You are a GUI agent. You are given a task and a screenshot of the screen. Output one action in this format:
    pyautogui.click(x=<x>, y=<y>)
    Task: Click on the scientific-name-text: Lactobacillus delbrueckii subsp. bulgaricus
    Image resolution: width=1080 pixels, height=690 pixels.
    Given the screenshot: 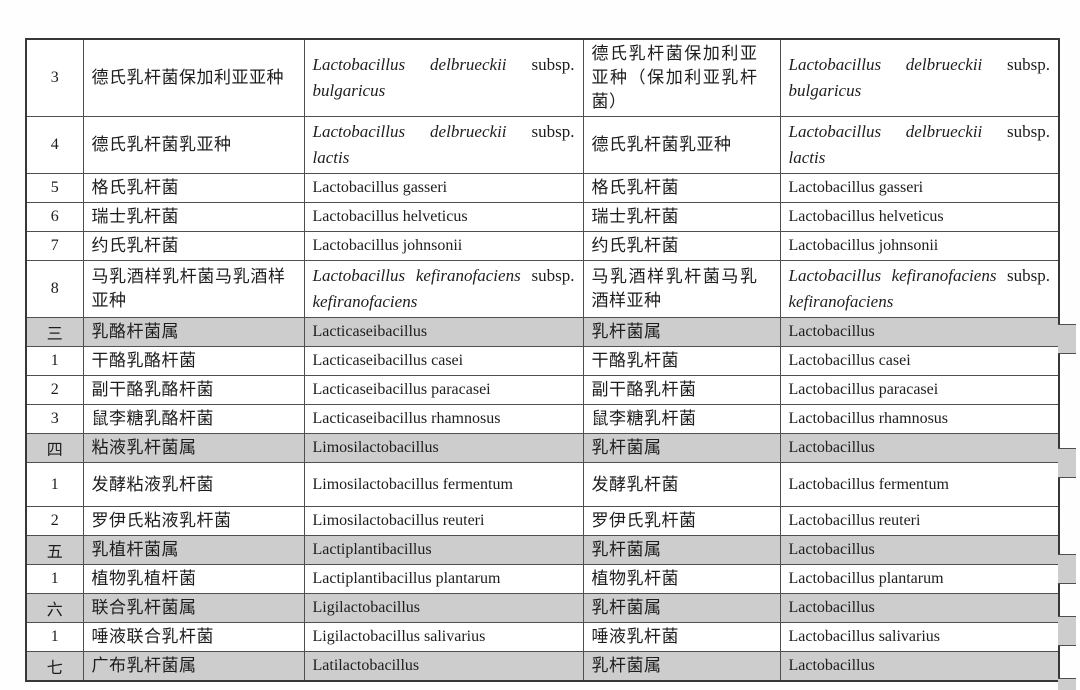 What is the action you would take?
    pyautogui.click(x=443, y=77)
    